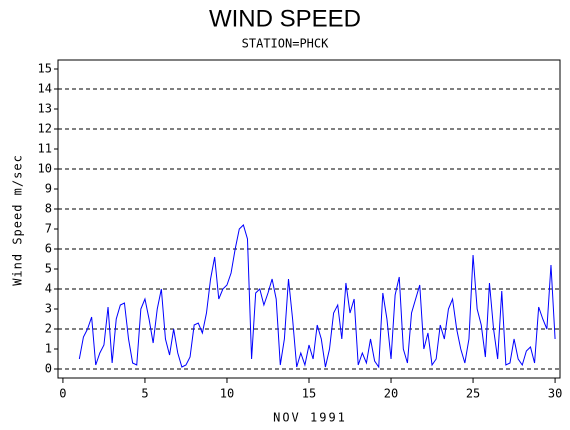  Describe the element at coordinates (48, 289) in the screenshot. I see `y-tick-label: 4` at that location.